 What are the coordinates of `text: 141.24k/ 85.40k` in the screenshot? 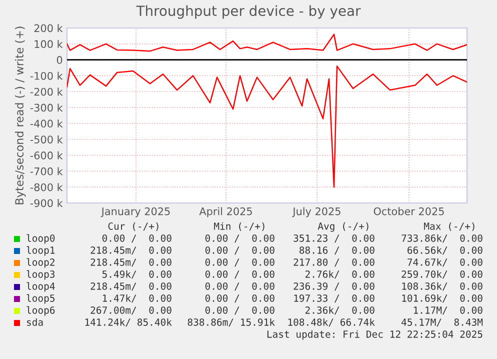 It's located at (128, 322).